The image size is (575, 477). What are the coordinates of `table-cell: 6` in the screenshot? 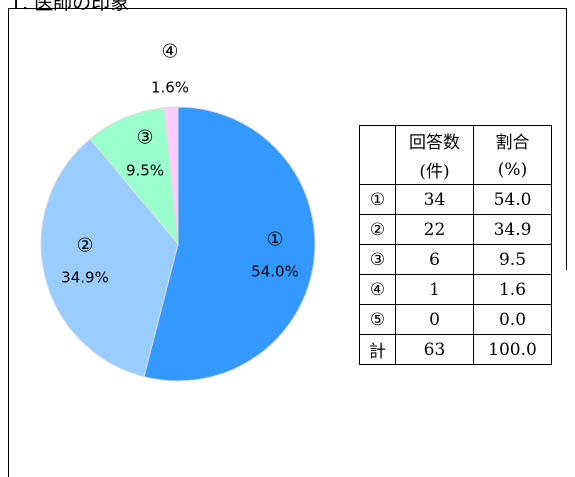 It's located at (434, 259).